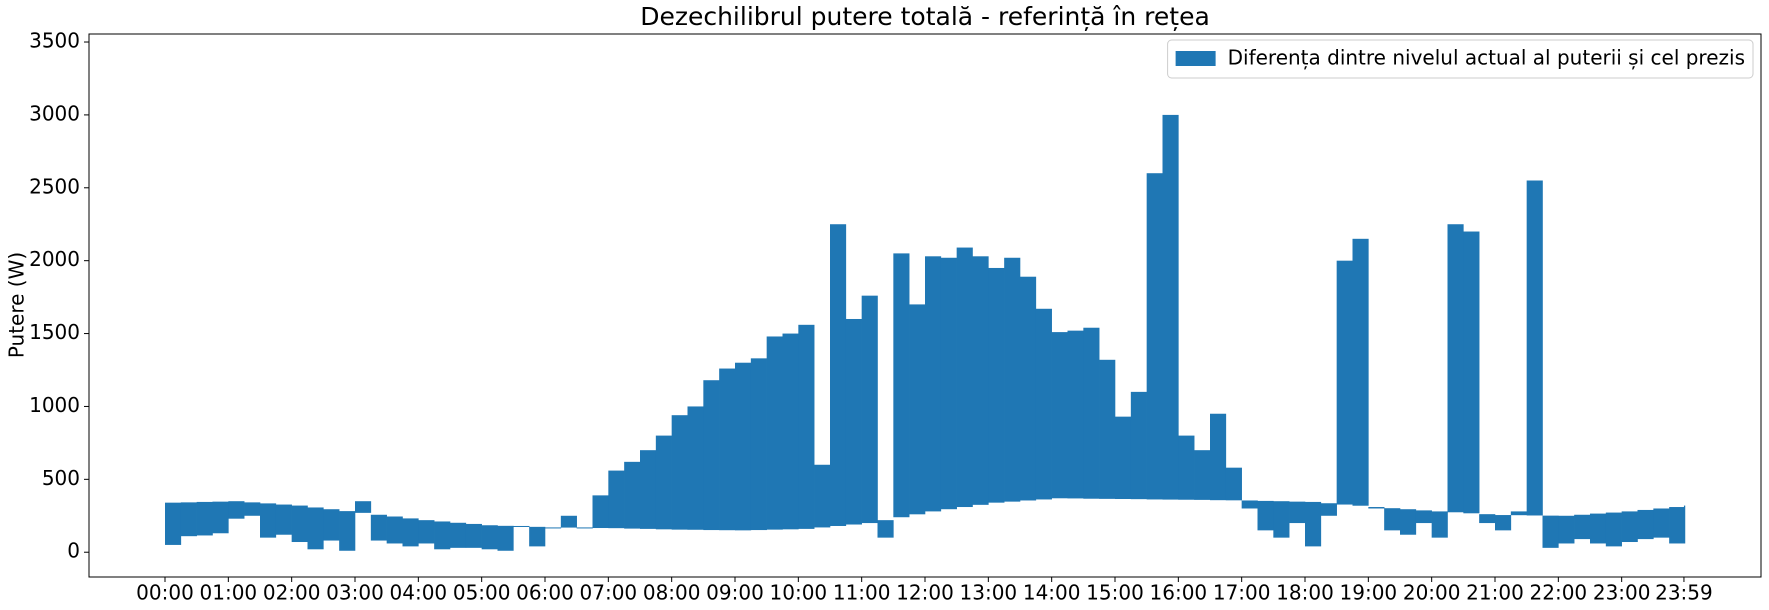 The height and width of the screenshot is (610, 1769). What do you see at coordinates (1115, 593) in the screenshot?
I see `x-tick-label: 15:00` at bounding box center [1115, 593].